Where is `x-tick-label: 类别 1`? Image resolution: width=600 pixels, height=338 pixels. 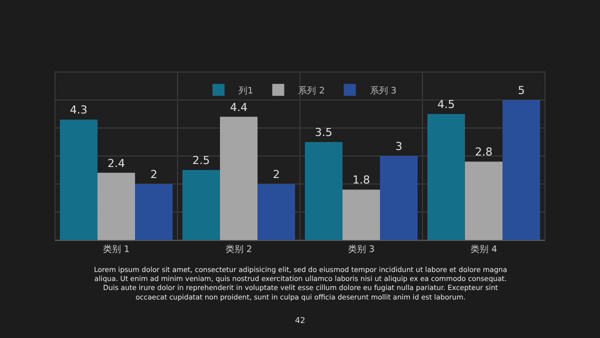
x-tick-label: 类别 1 is located at coordinates (116, 249).